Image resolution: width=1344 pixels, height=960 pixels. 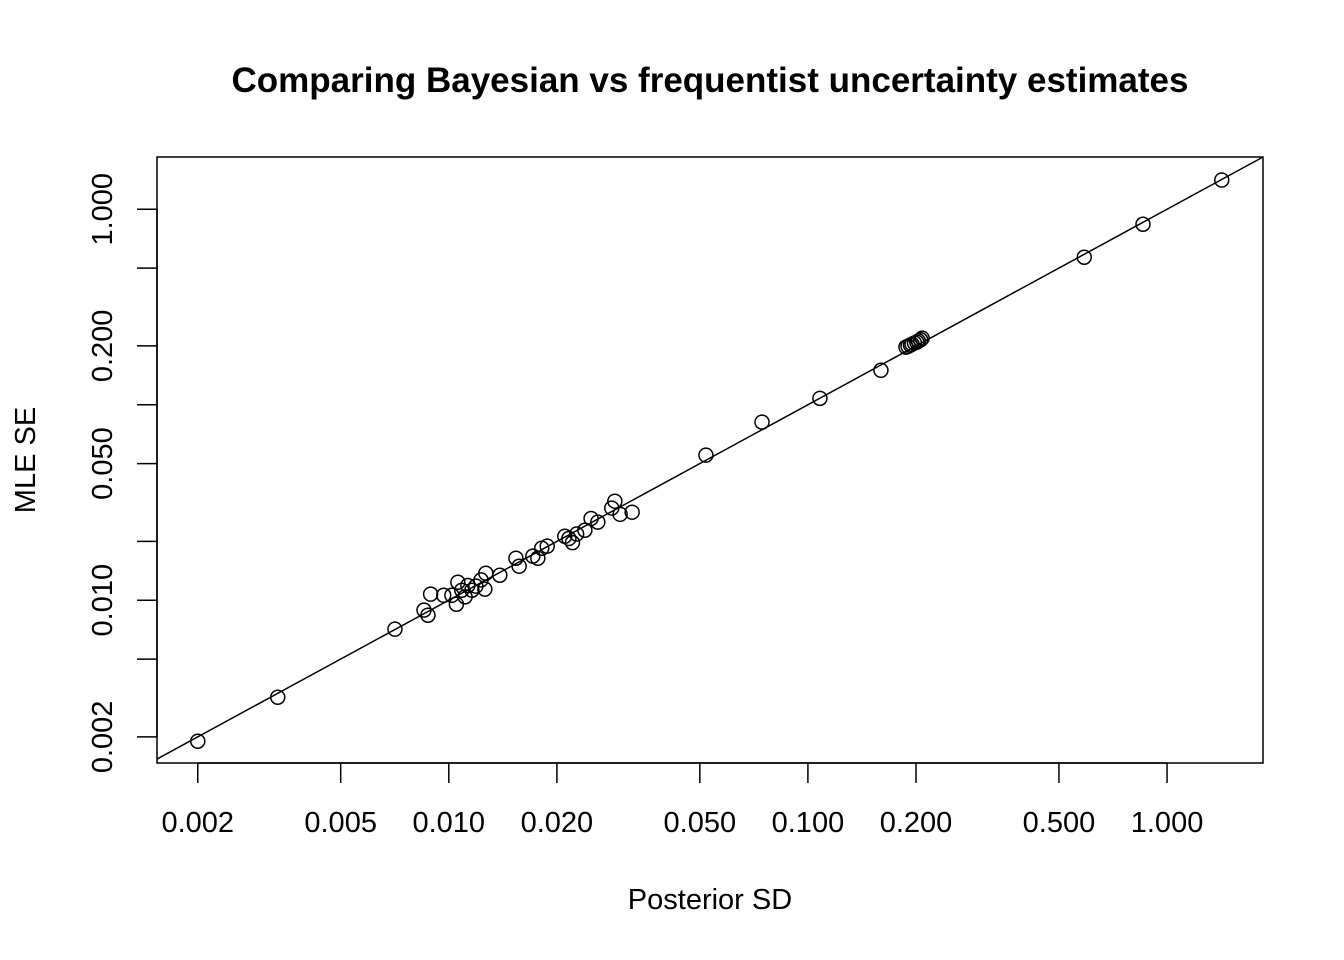 I want to click on x-tick-label: 0.002, so click(x=197, y=823).